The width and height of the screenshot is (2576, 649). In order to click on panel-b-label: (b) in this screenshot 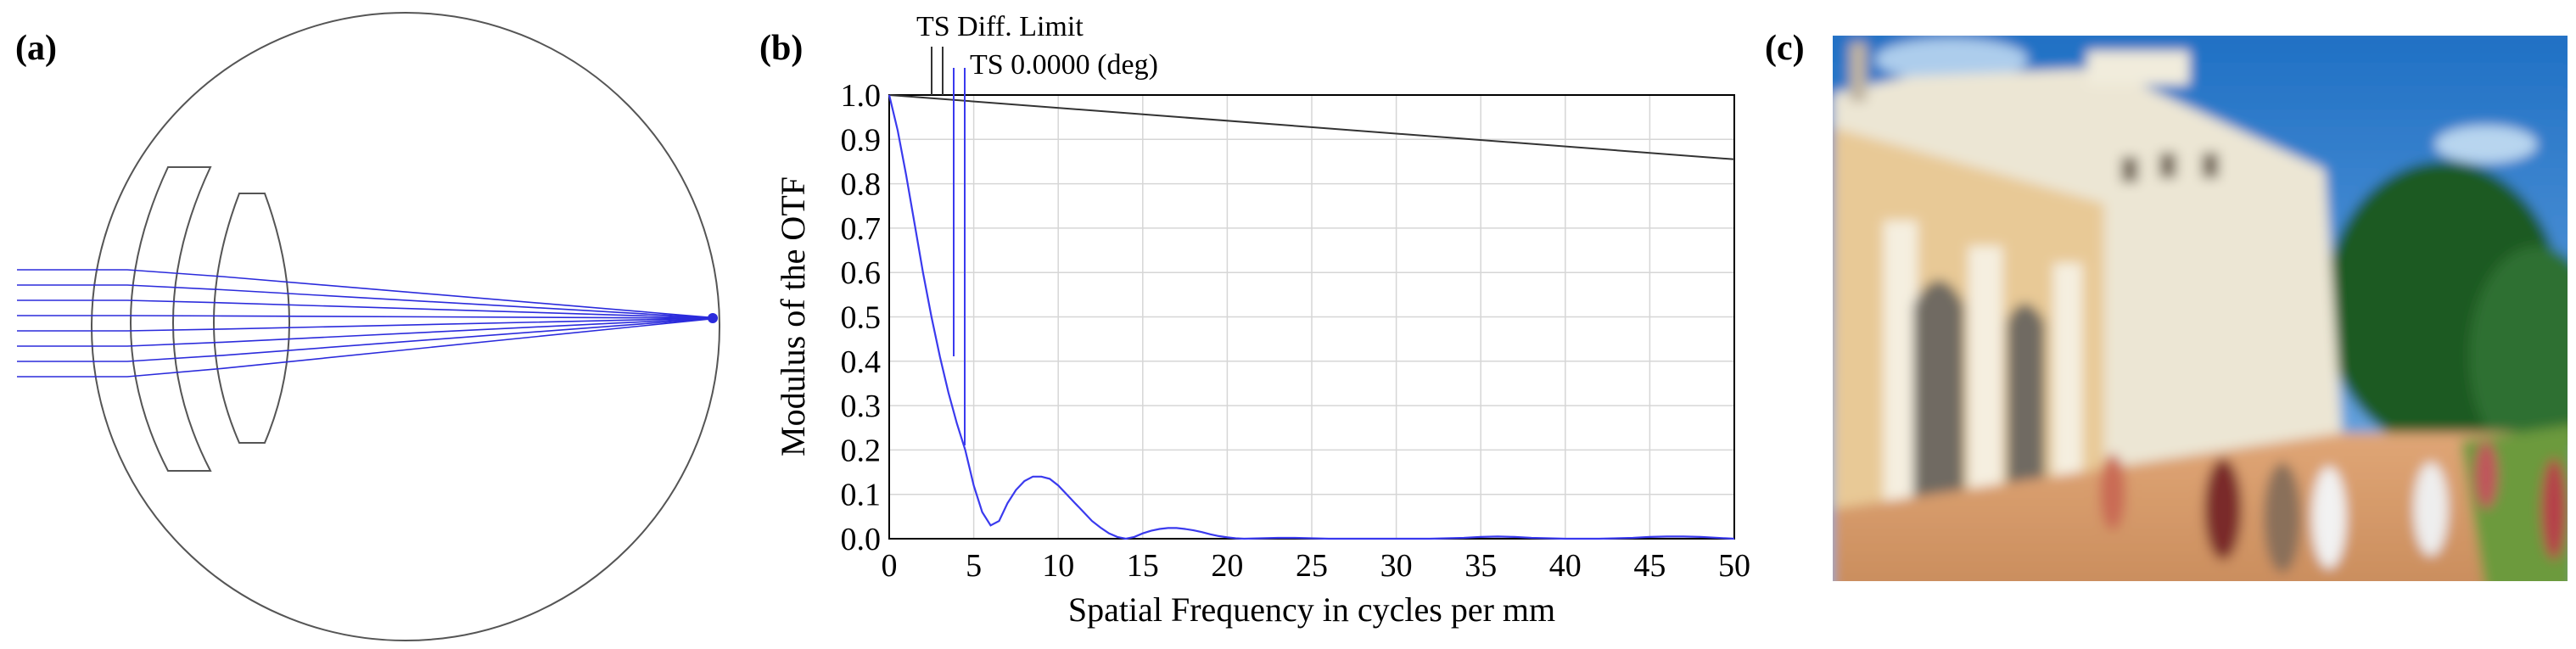, I will do `click(781, 48)`.